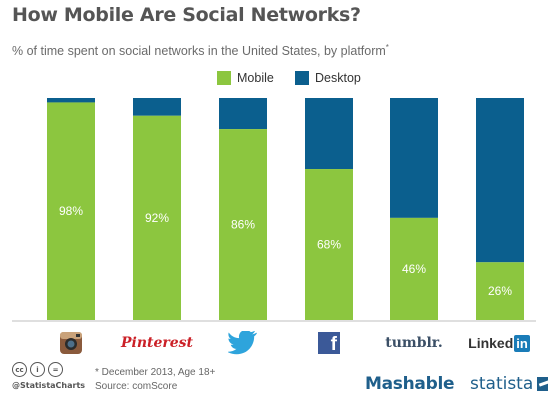 The height and width of the screenshot is (401, 548). I want to click on subtitle-footnote-mark: *, so click(387, 47).